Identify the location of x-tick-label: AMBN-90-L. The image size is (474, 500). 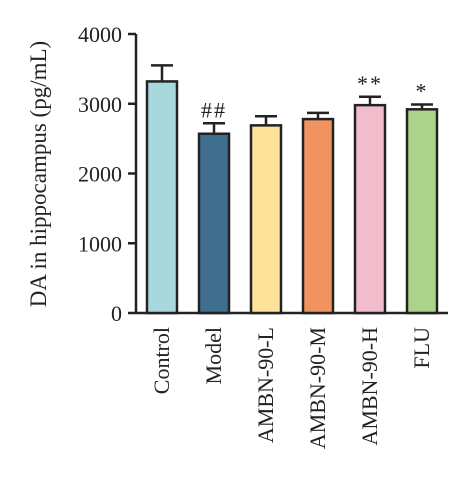
(265, 385).